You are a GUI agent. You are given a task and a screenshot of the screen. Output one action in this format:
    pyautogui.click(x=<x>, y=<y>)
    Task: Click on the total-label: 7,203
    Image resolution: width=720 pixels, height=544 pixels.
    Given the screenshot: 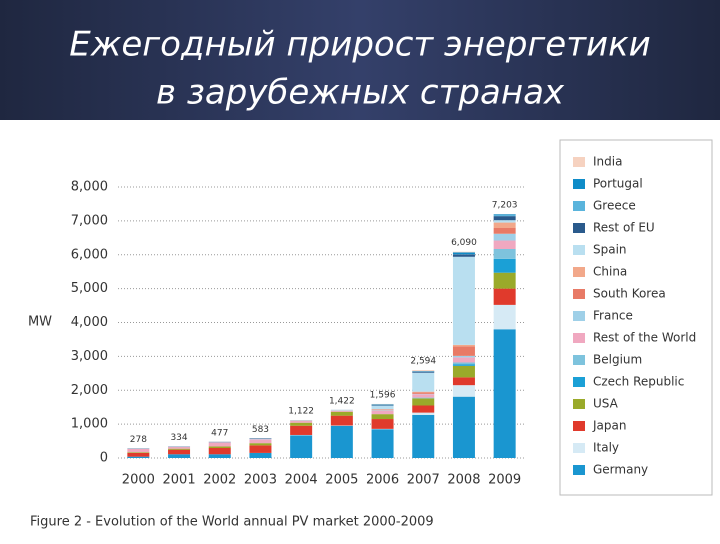 What is the action you would take?
    pyautogui.click(x=505, y=205)
    